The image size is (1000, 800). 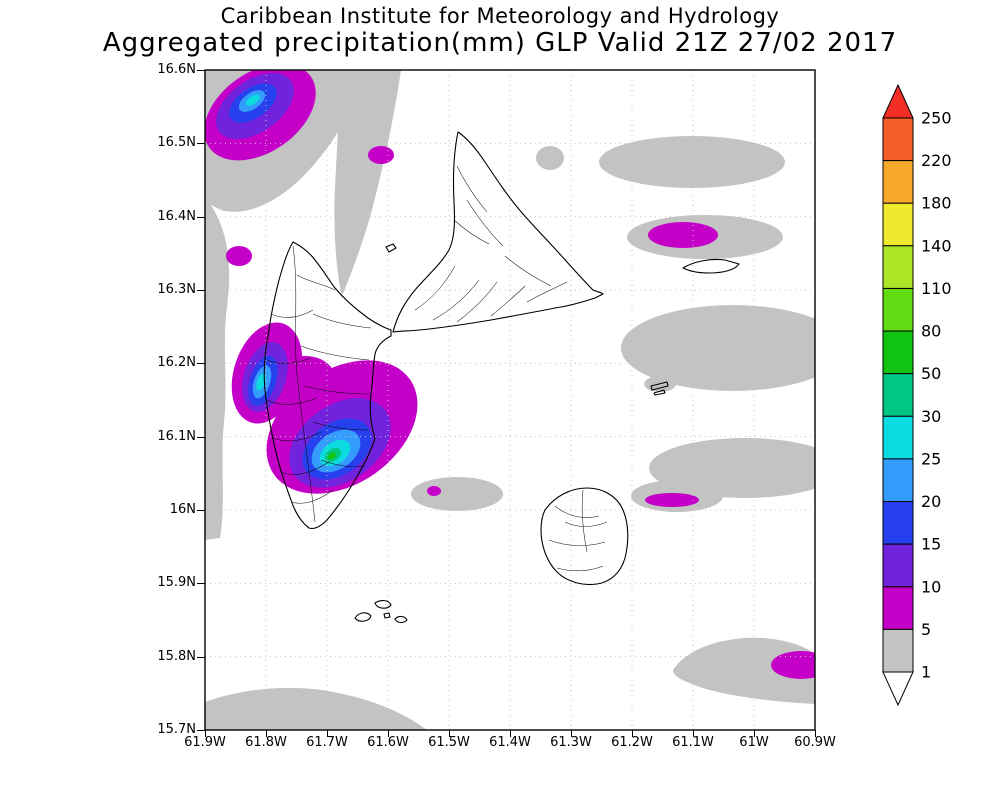 I want to click on lon-tick-label: 61.8W, so click(x=266, y=742).